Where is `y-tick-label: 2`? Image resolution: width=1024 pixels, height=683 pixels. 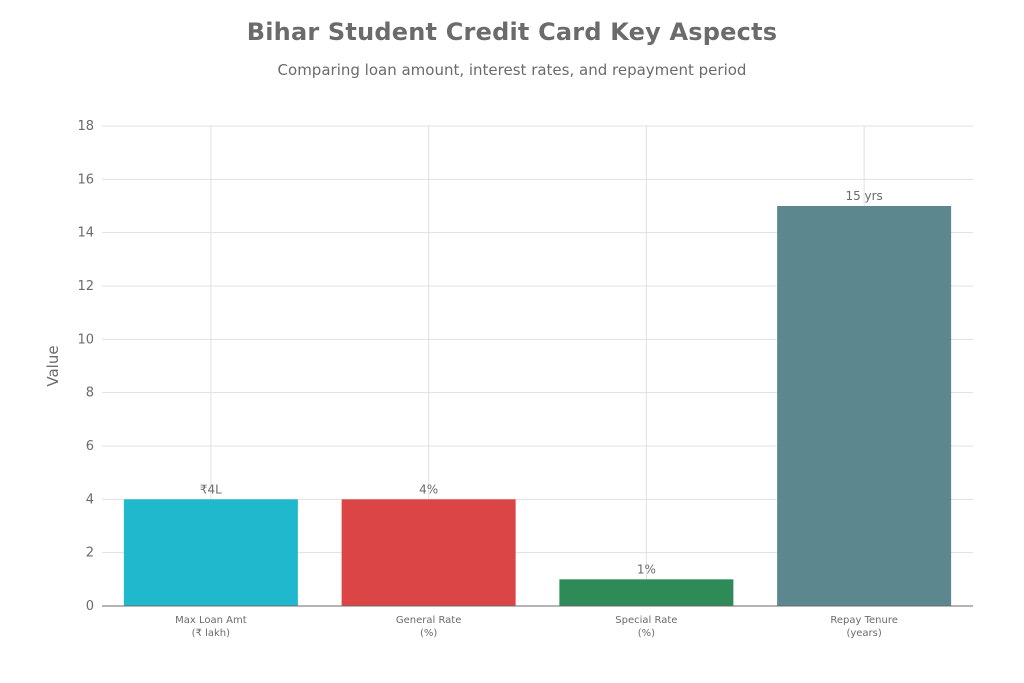
y-tick-label: 2 is located at coordinates (90, 553).